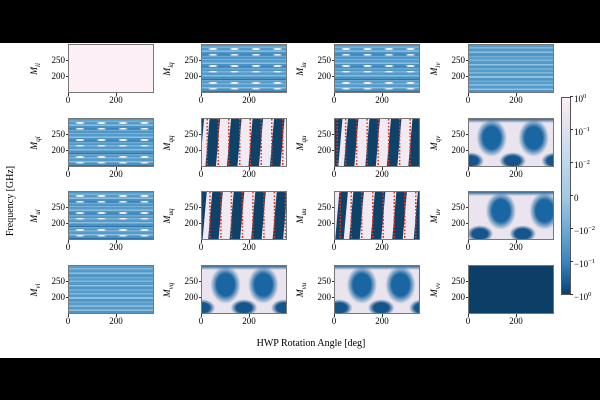 The image size is (600, 400). What do you see at coordinates (244, 215) in the screenshot?
I see `heatmap-m-uq` at bounding box center [244, 215].